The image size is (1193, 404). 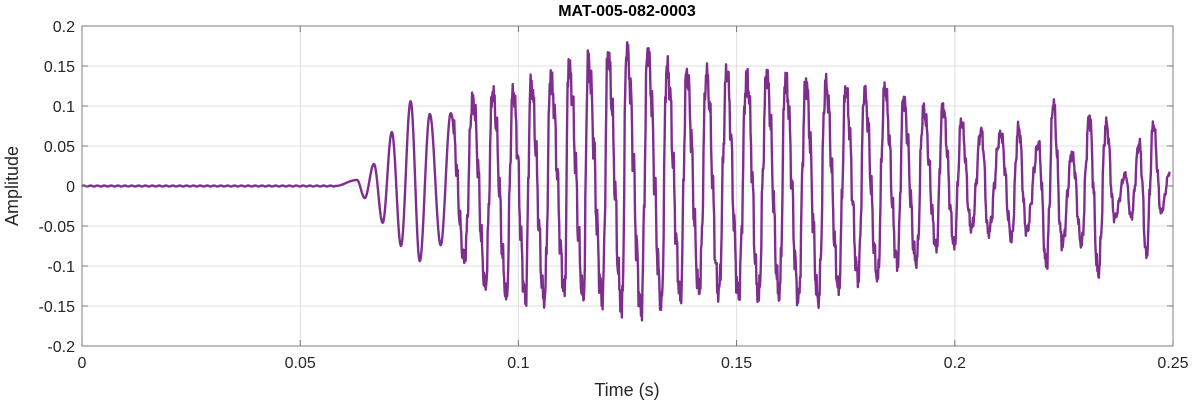 I want to click on x-tick-label: 0, so click(x=82, y=363).